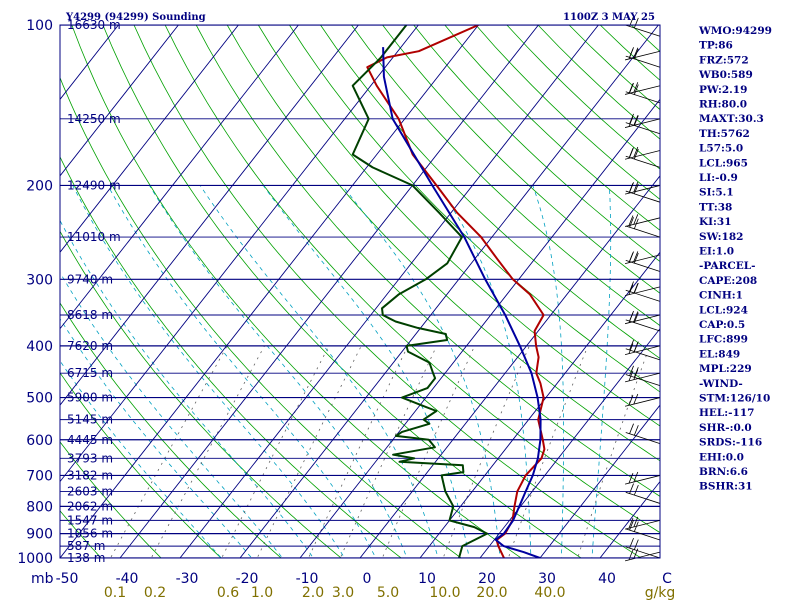 The width and height of the screenshot is (800, 604). I want to click on index-line: TH:5762, so click(724, 134).